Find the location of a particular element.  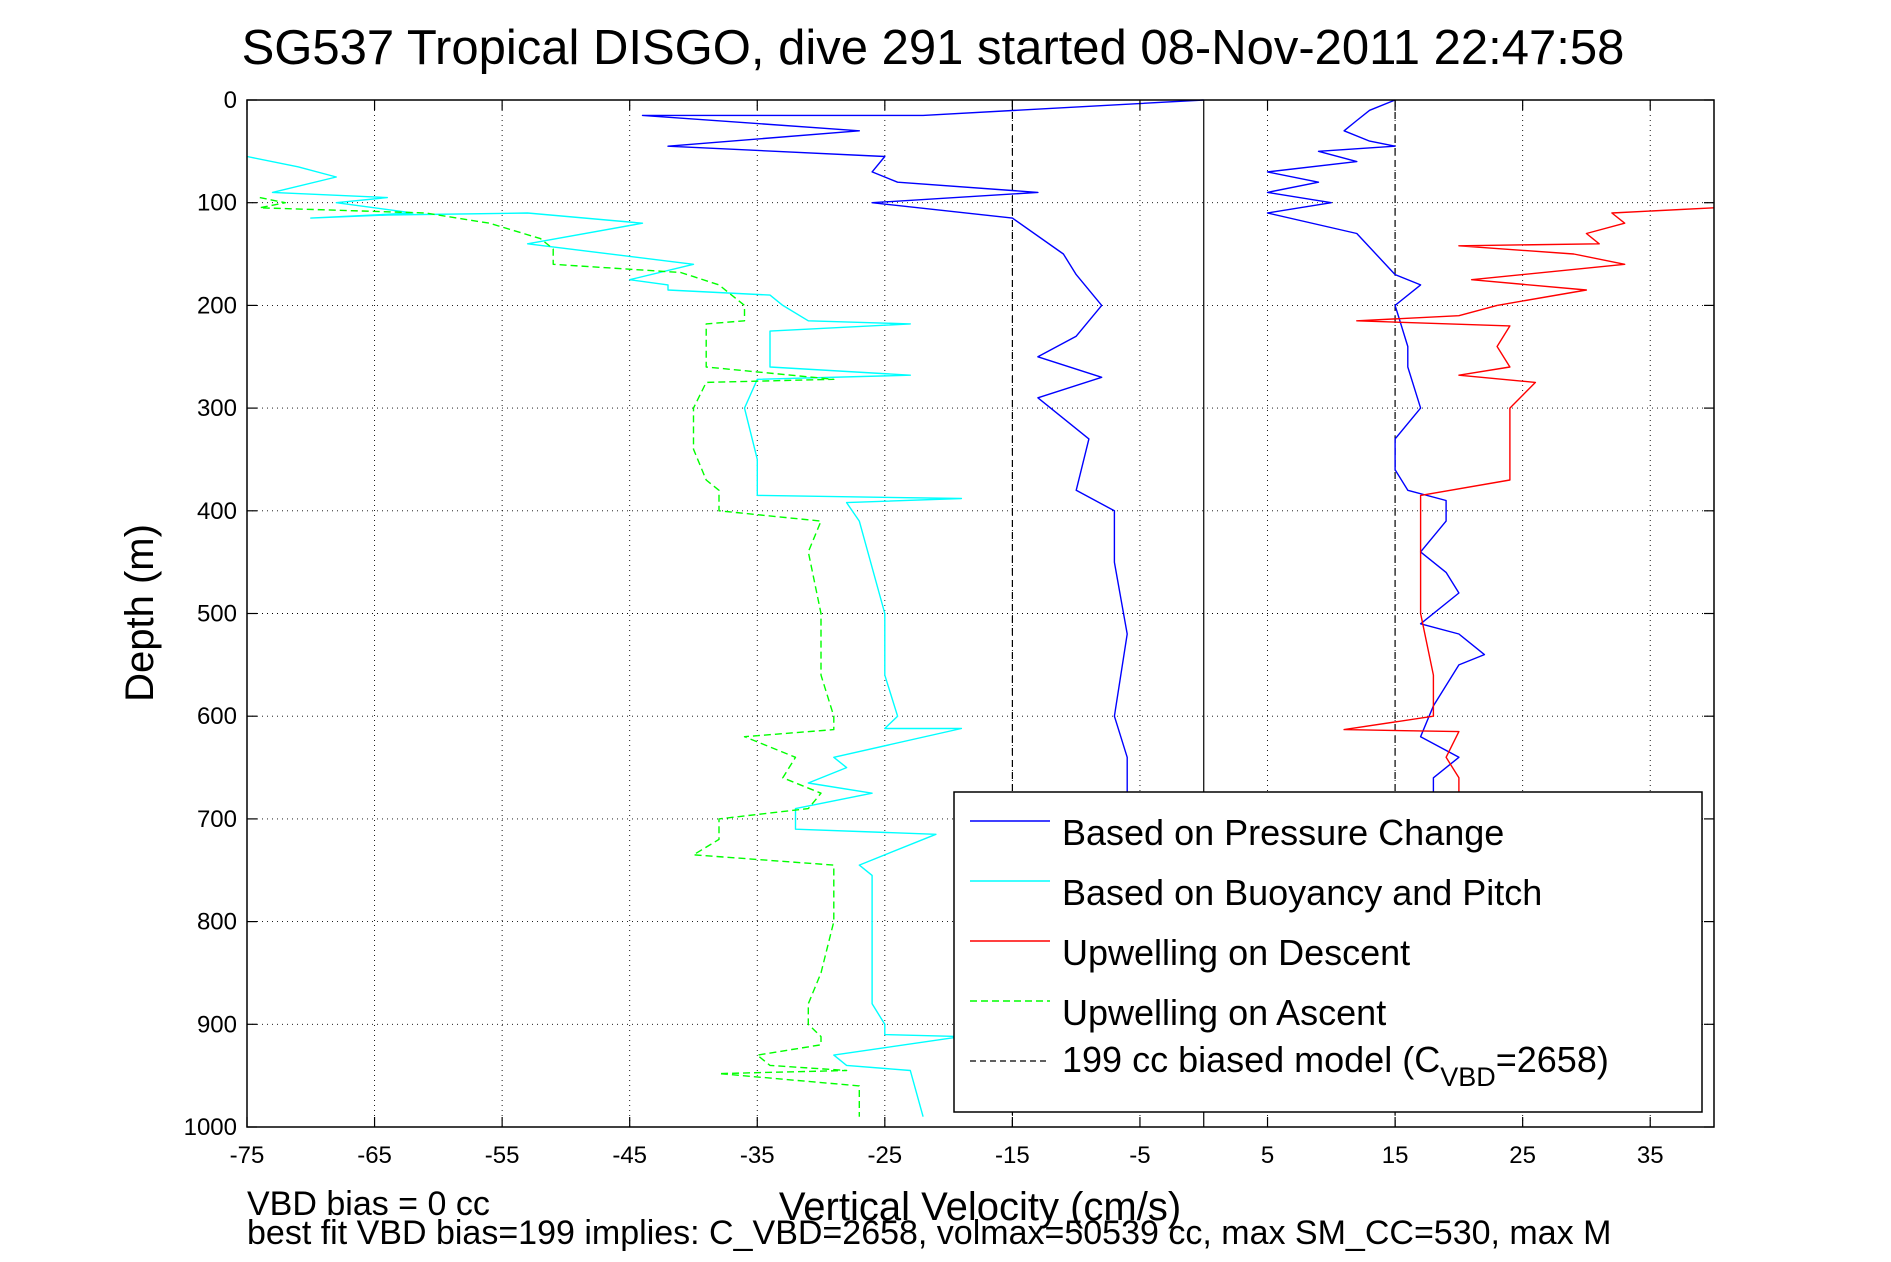

x-tick-label: -65 is located at coordinates (374, 1155).